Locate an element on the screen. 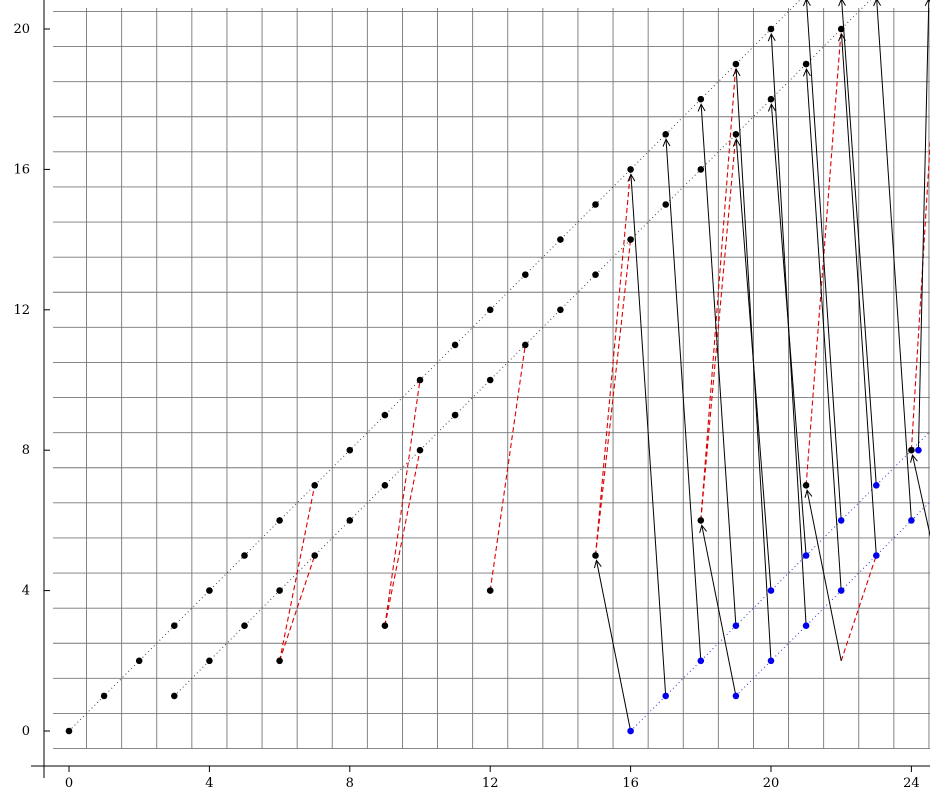  x-tick-label: 8 is located at coordinates (350, 783).